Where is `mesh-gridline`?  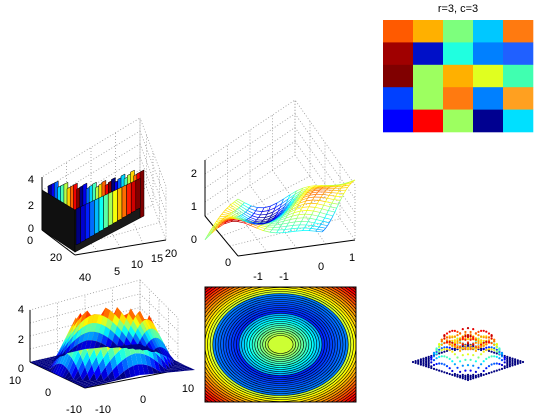 mesh-gridline is located at coordinates (299, 207).